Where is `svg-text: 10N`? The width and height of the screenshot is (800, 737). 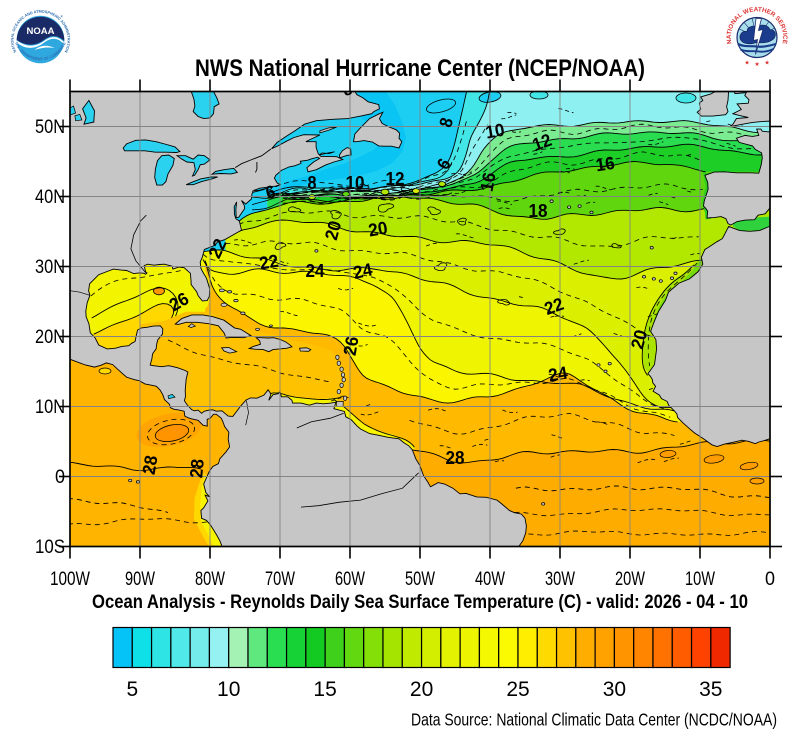
svg-text: 10N is located at coordinates (50, 407).